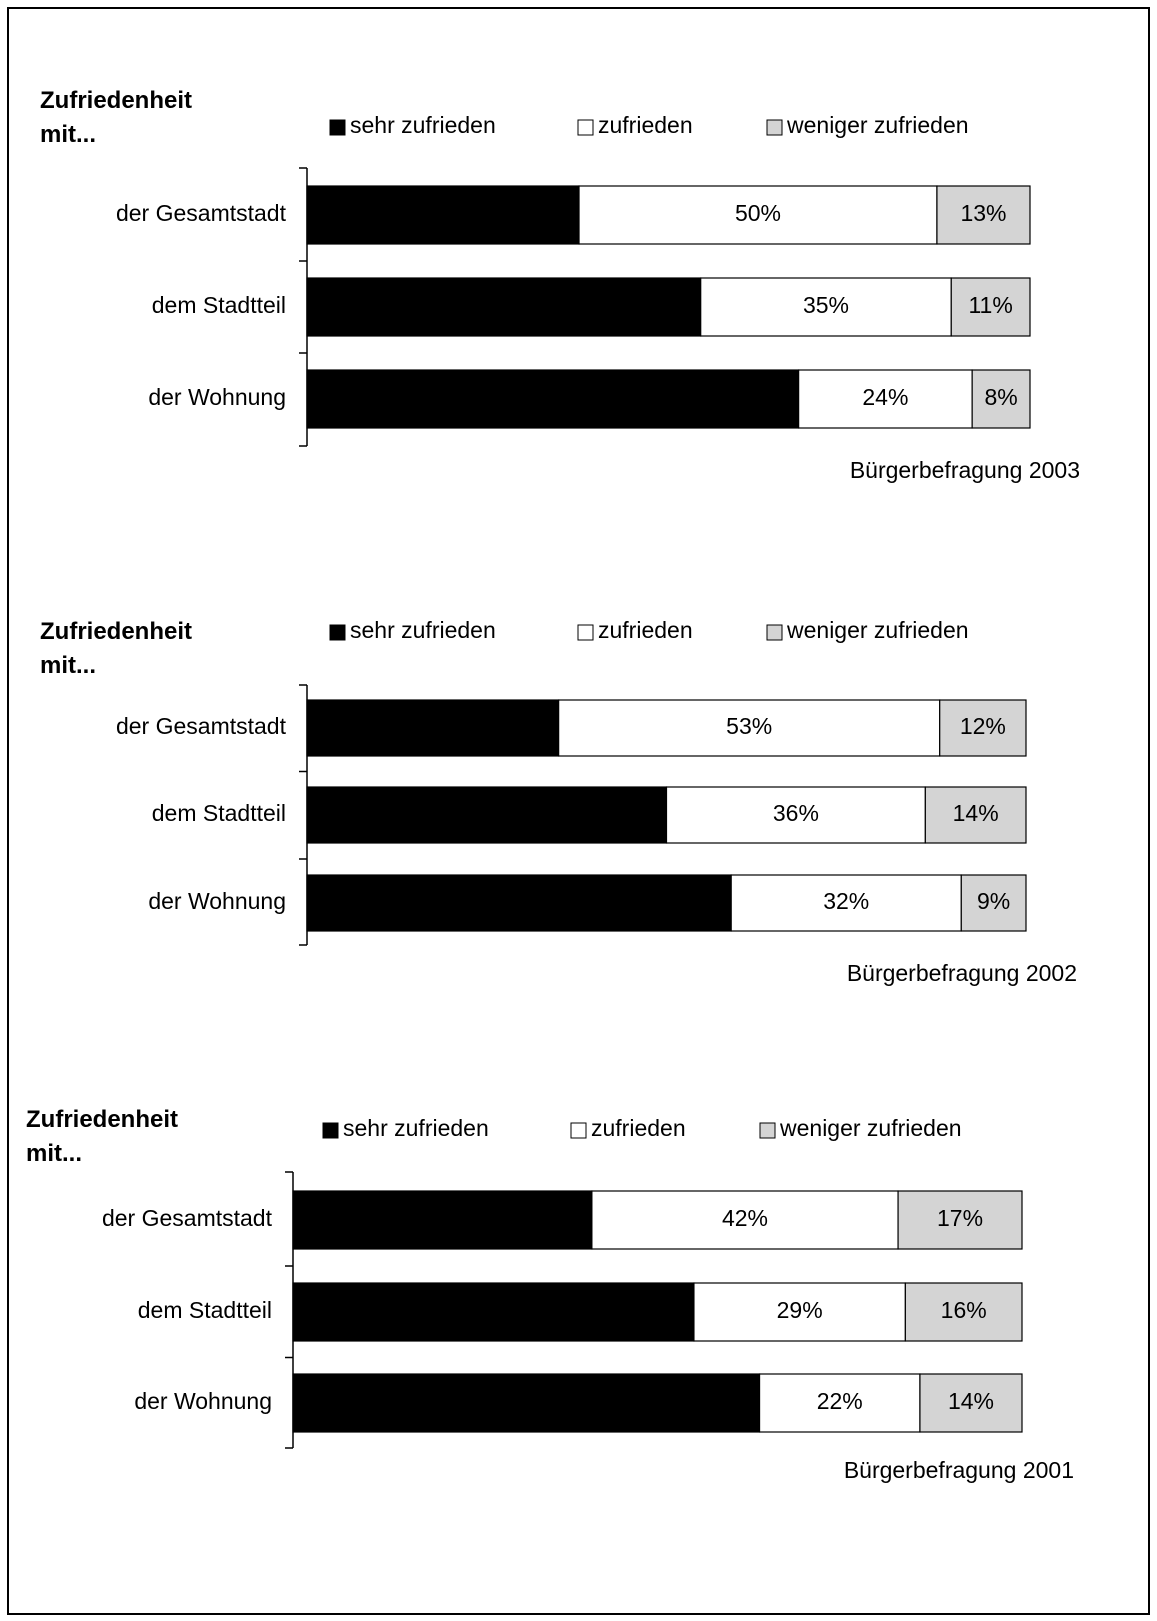 The image size is (1157, 1621). I want to click on value-label: 59%, so click(519, 901).